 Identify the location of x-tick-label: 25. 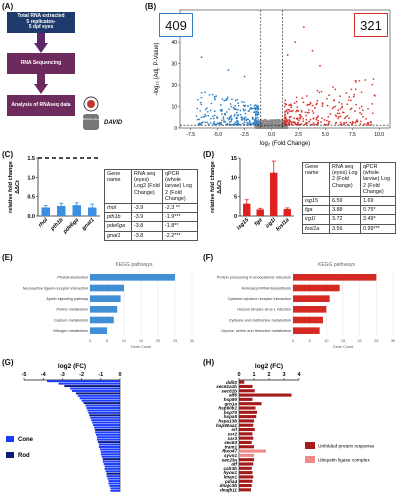
(376, 341).